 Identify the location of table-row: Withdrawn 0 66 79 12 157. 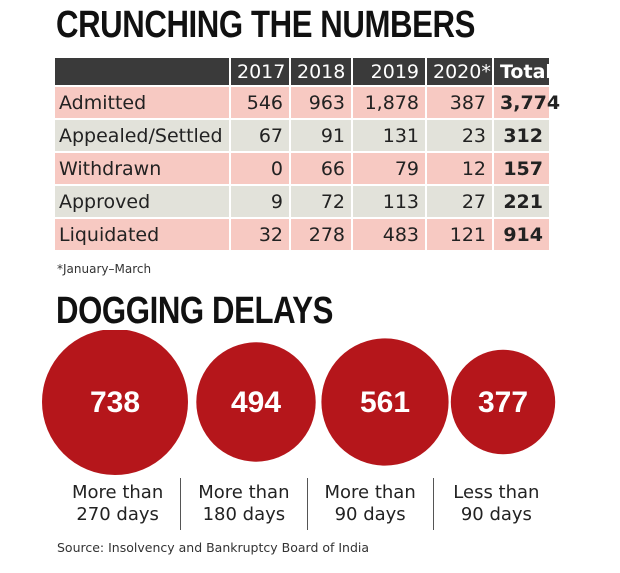
(302, 168).